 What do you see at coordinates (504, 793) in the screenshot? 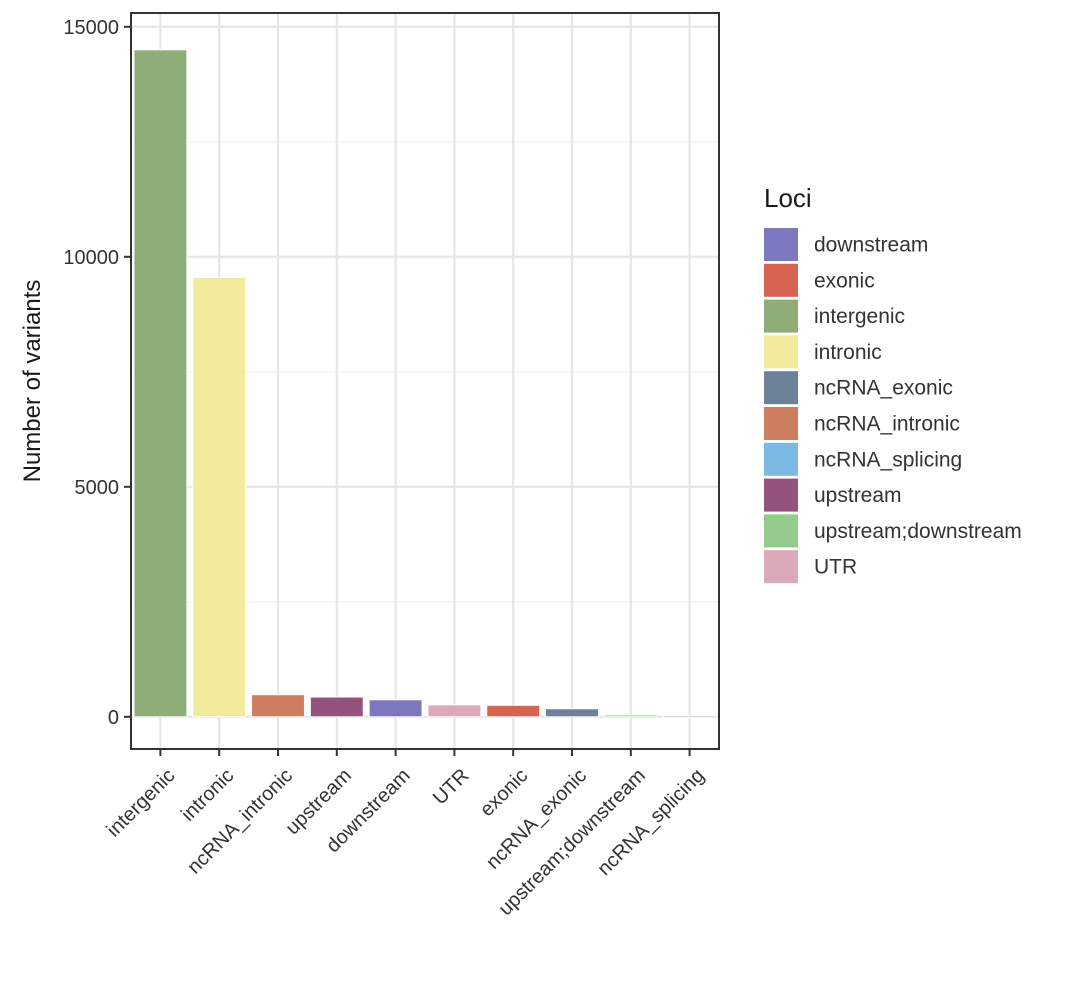
I see `x-tick-label: exonic` at bounding box center [504, 793].